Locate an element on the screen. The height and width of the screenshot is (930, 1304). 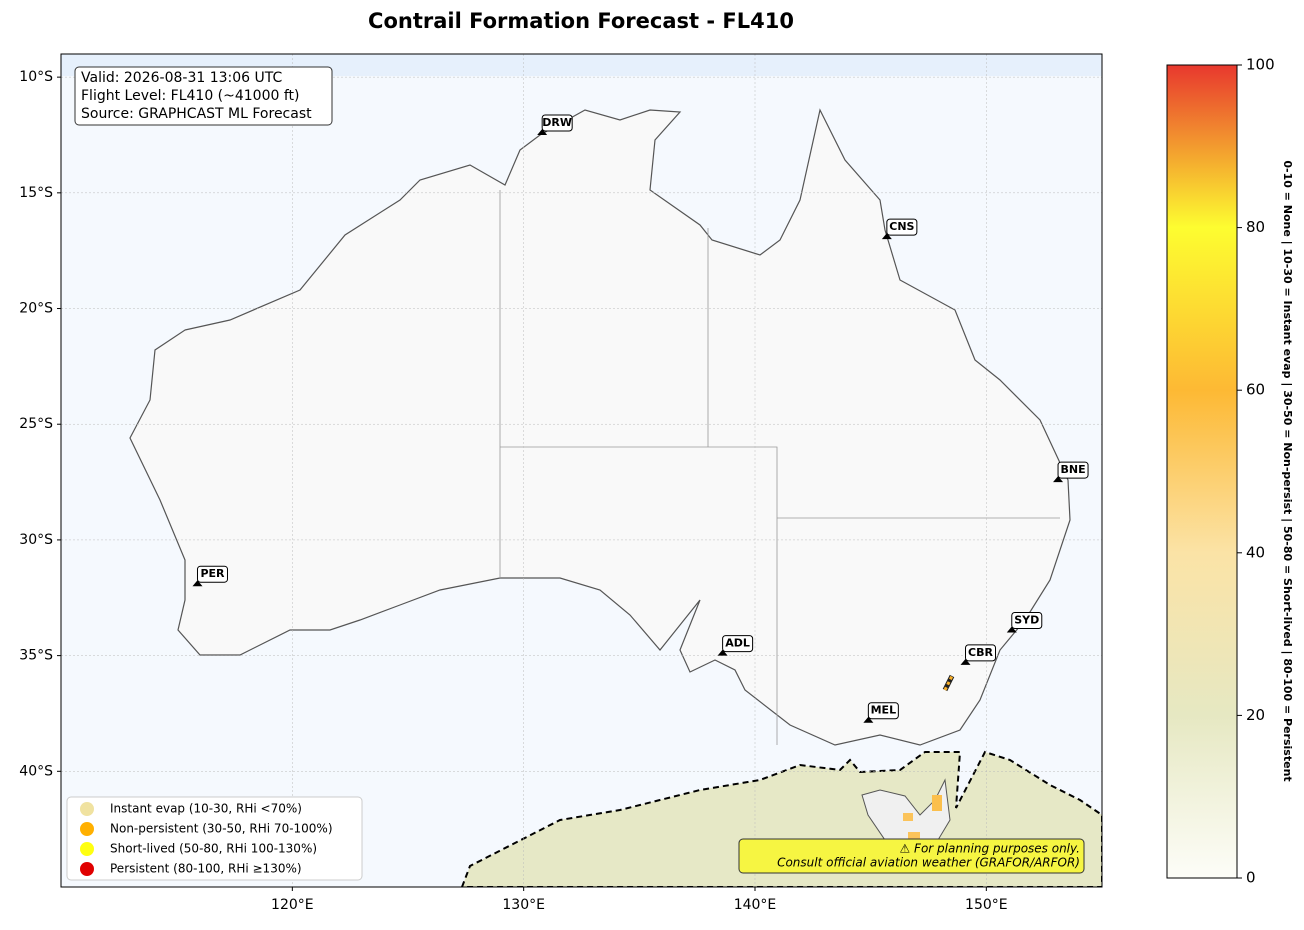
colorbar-tick-label: 40 is located at coordinates (1255, 552).